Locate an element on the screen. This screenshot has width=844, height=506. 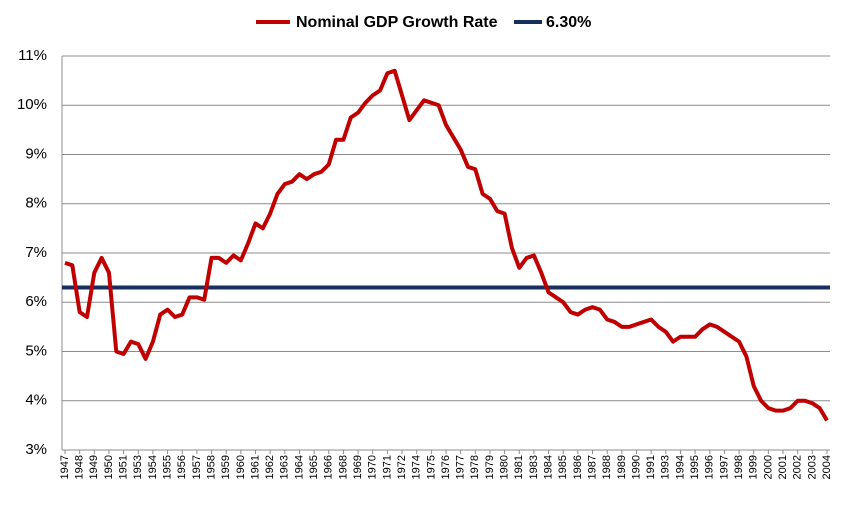
x-tick-label: 1954 is located at coordinates (153, 467).